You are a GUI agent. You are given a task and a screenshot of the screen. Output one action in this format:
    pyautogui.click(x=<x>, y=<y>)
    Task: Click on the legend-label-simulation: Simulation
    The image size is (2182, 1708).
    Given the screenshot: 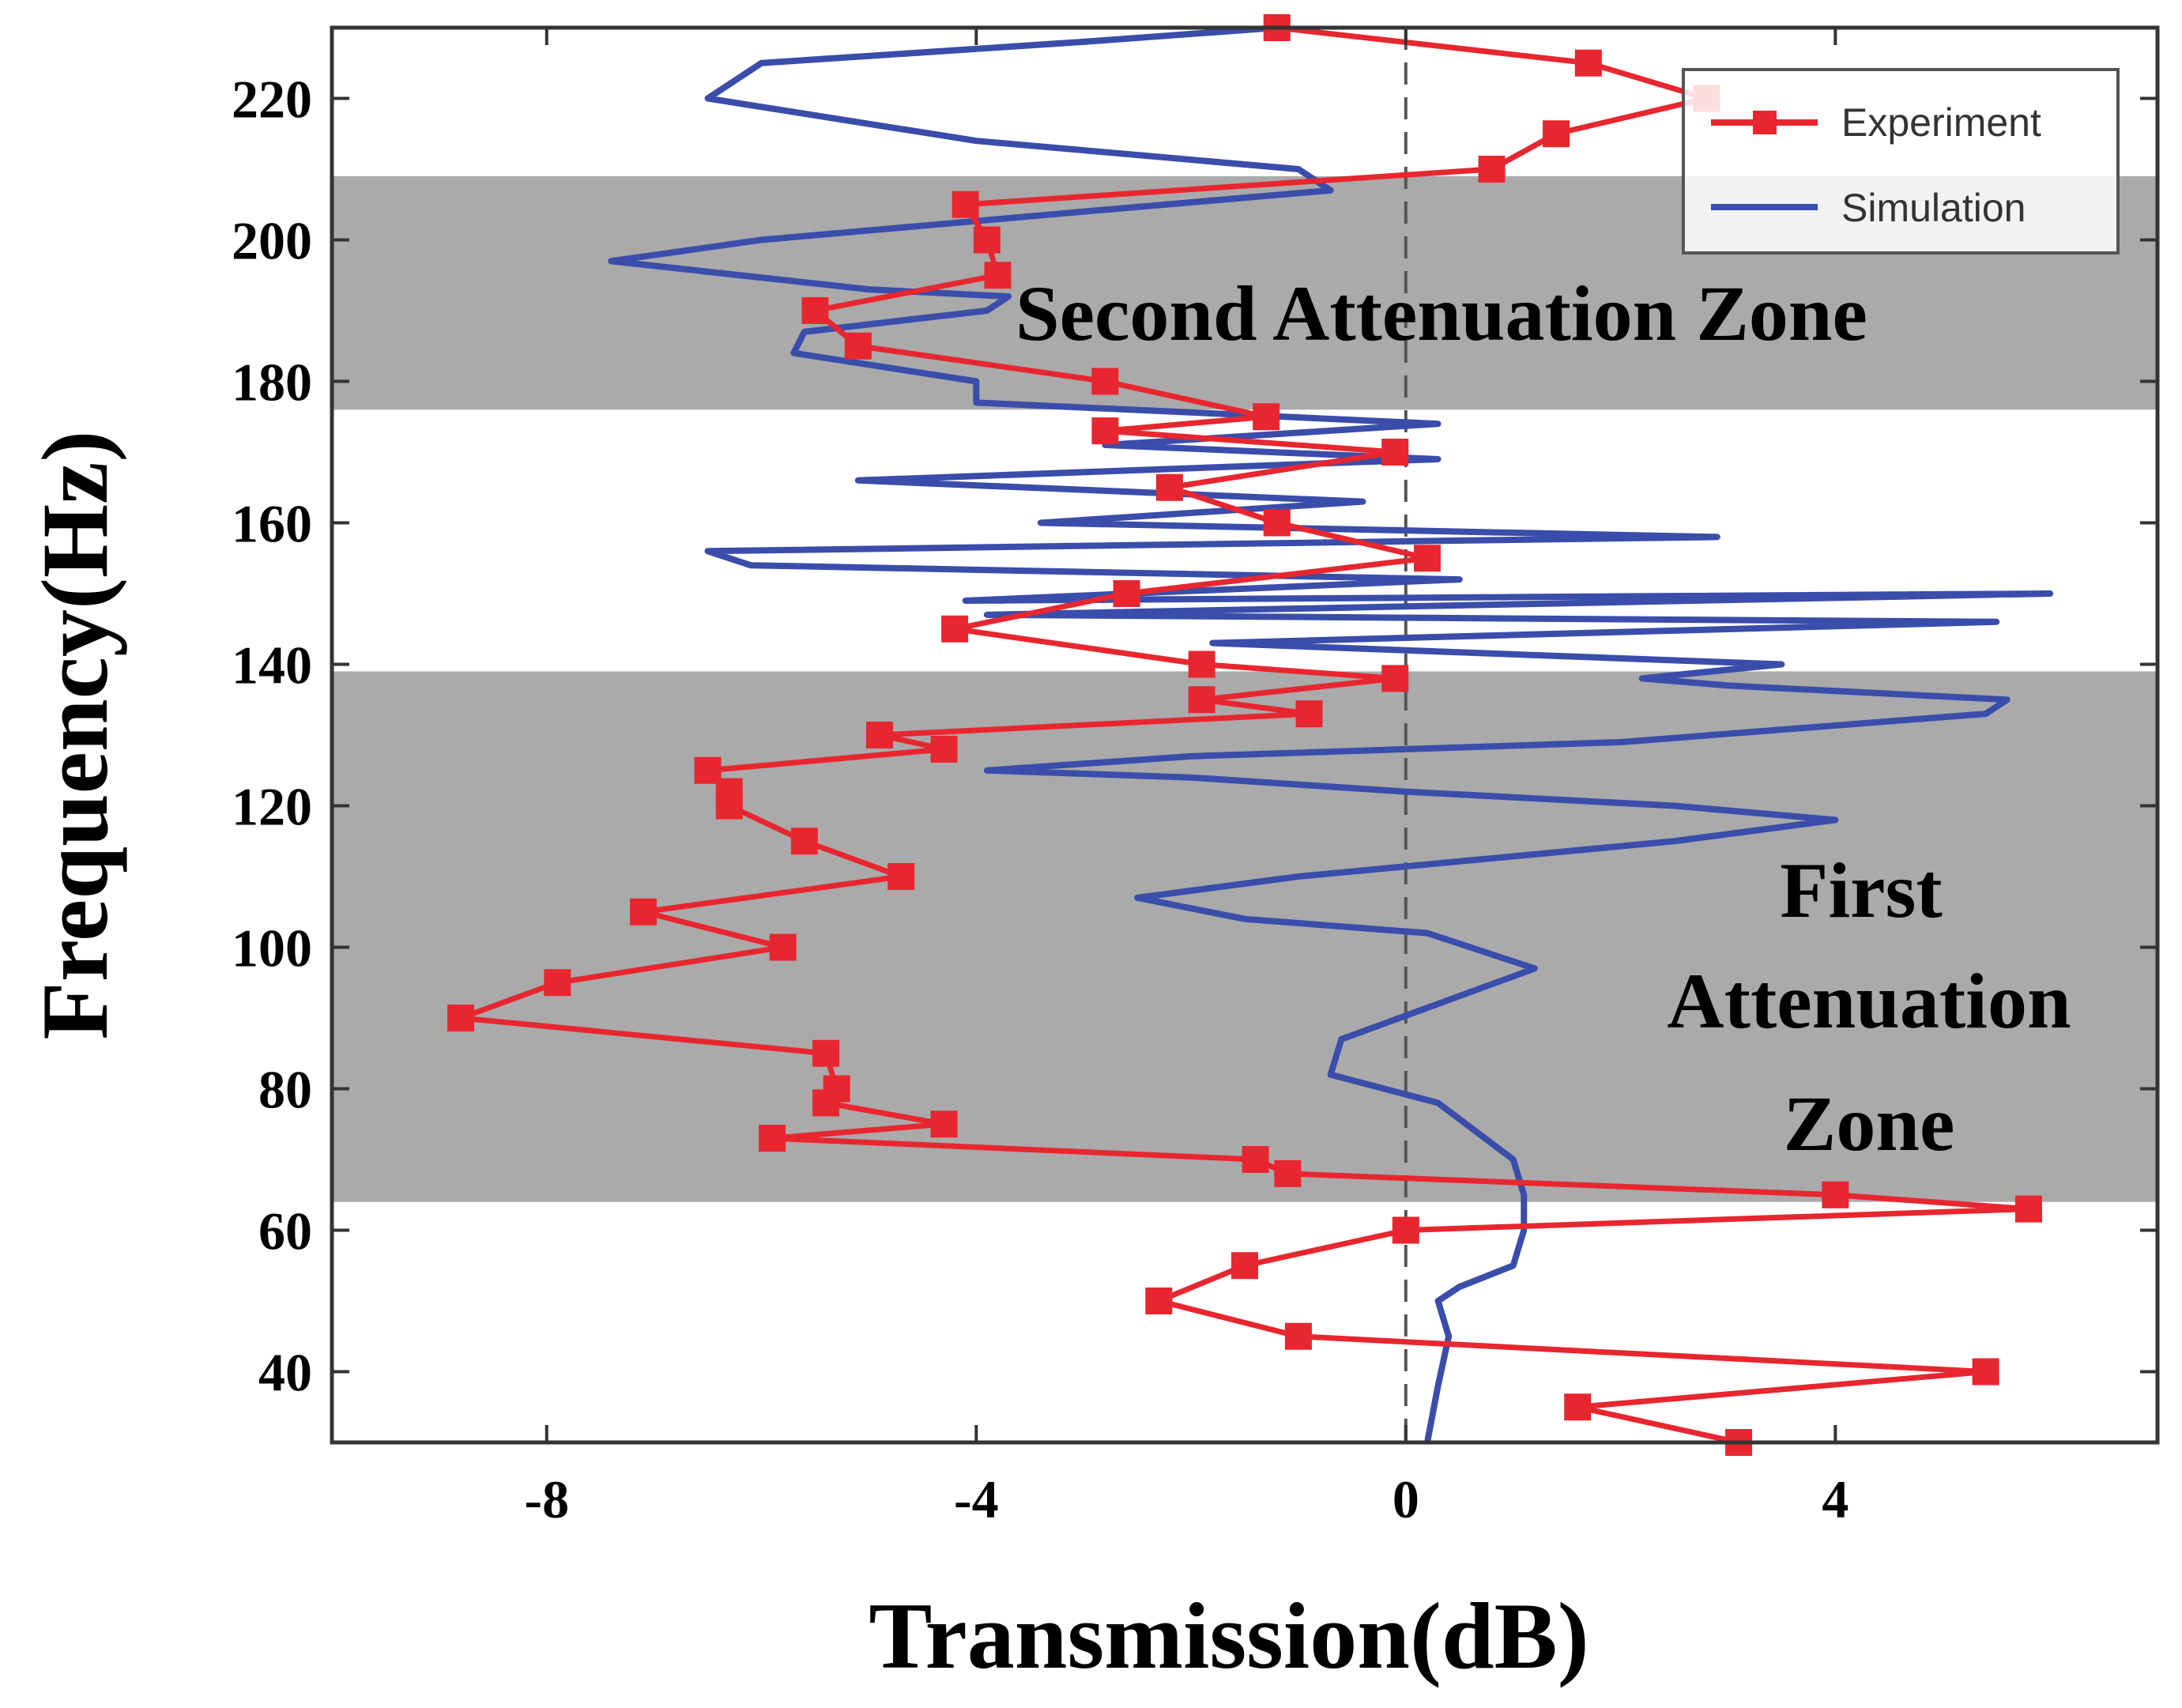 What is the action you would take?
    pyautogui.click(x=1933, y=208)
    